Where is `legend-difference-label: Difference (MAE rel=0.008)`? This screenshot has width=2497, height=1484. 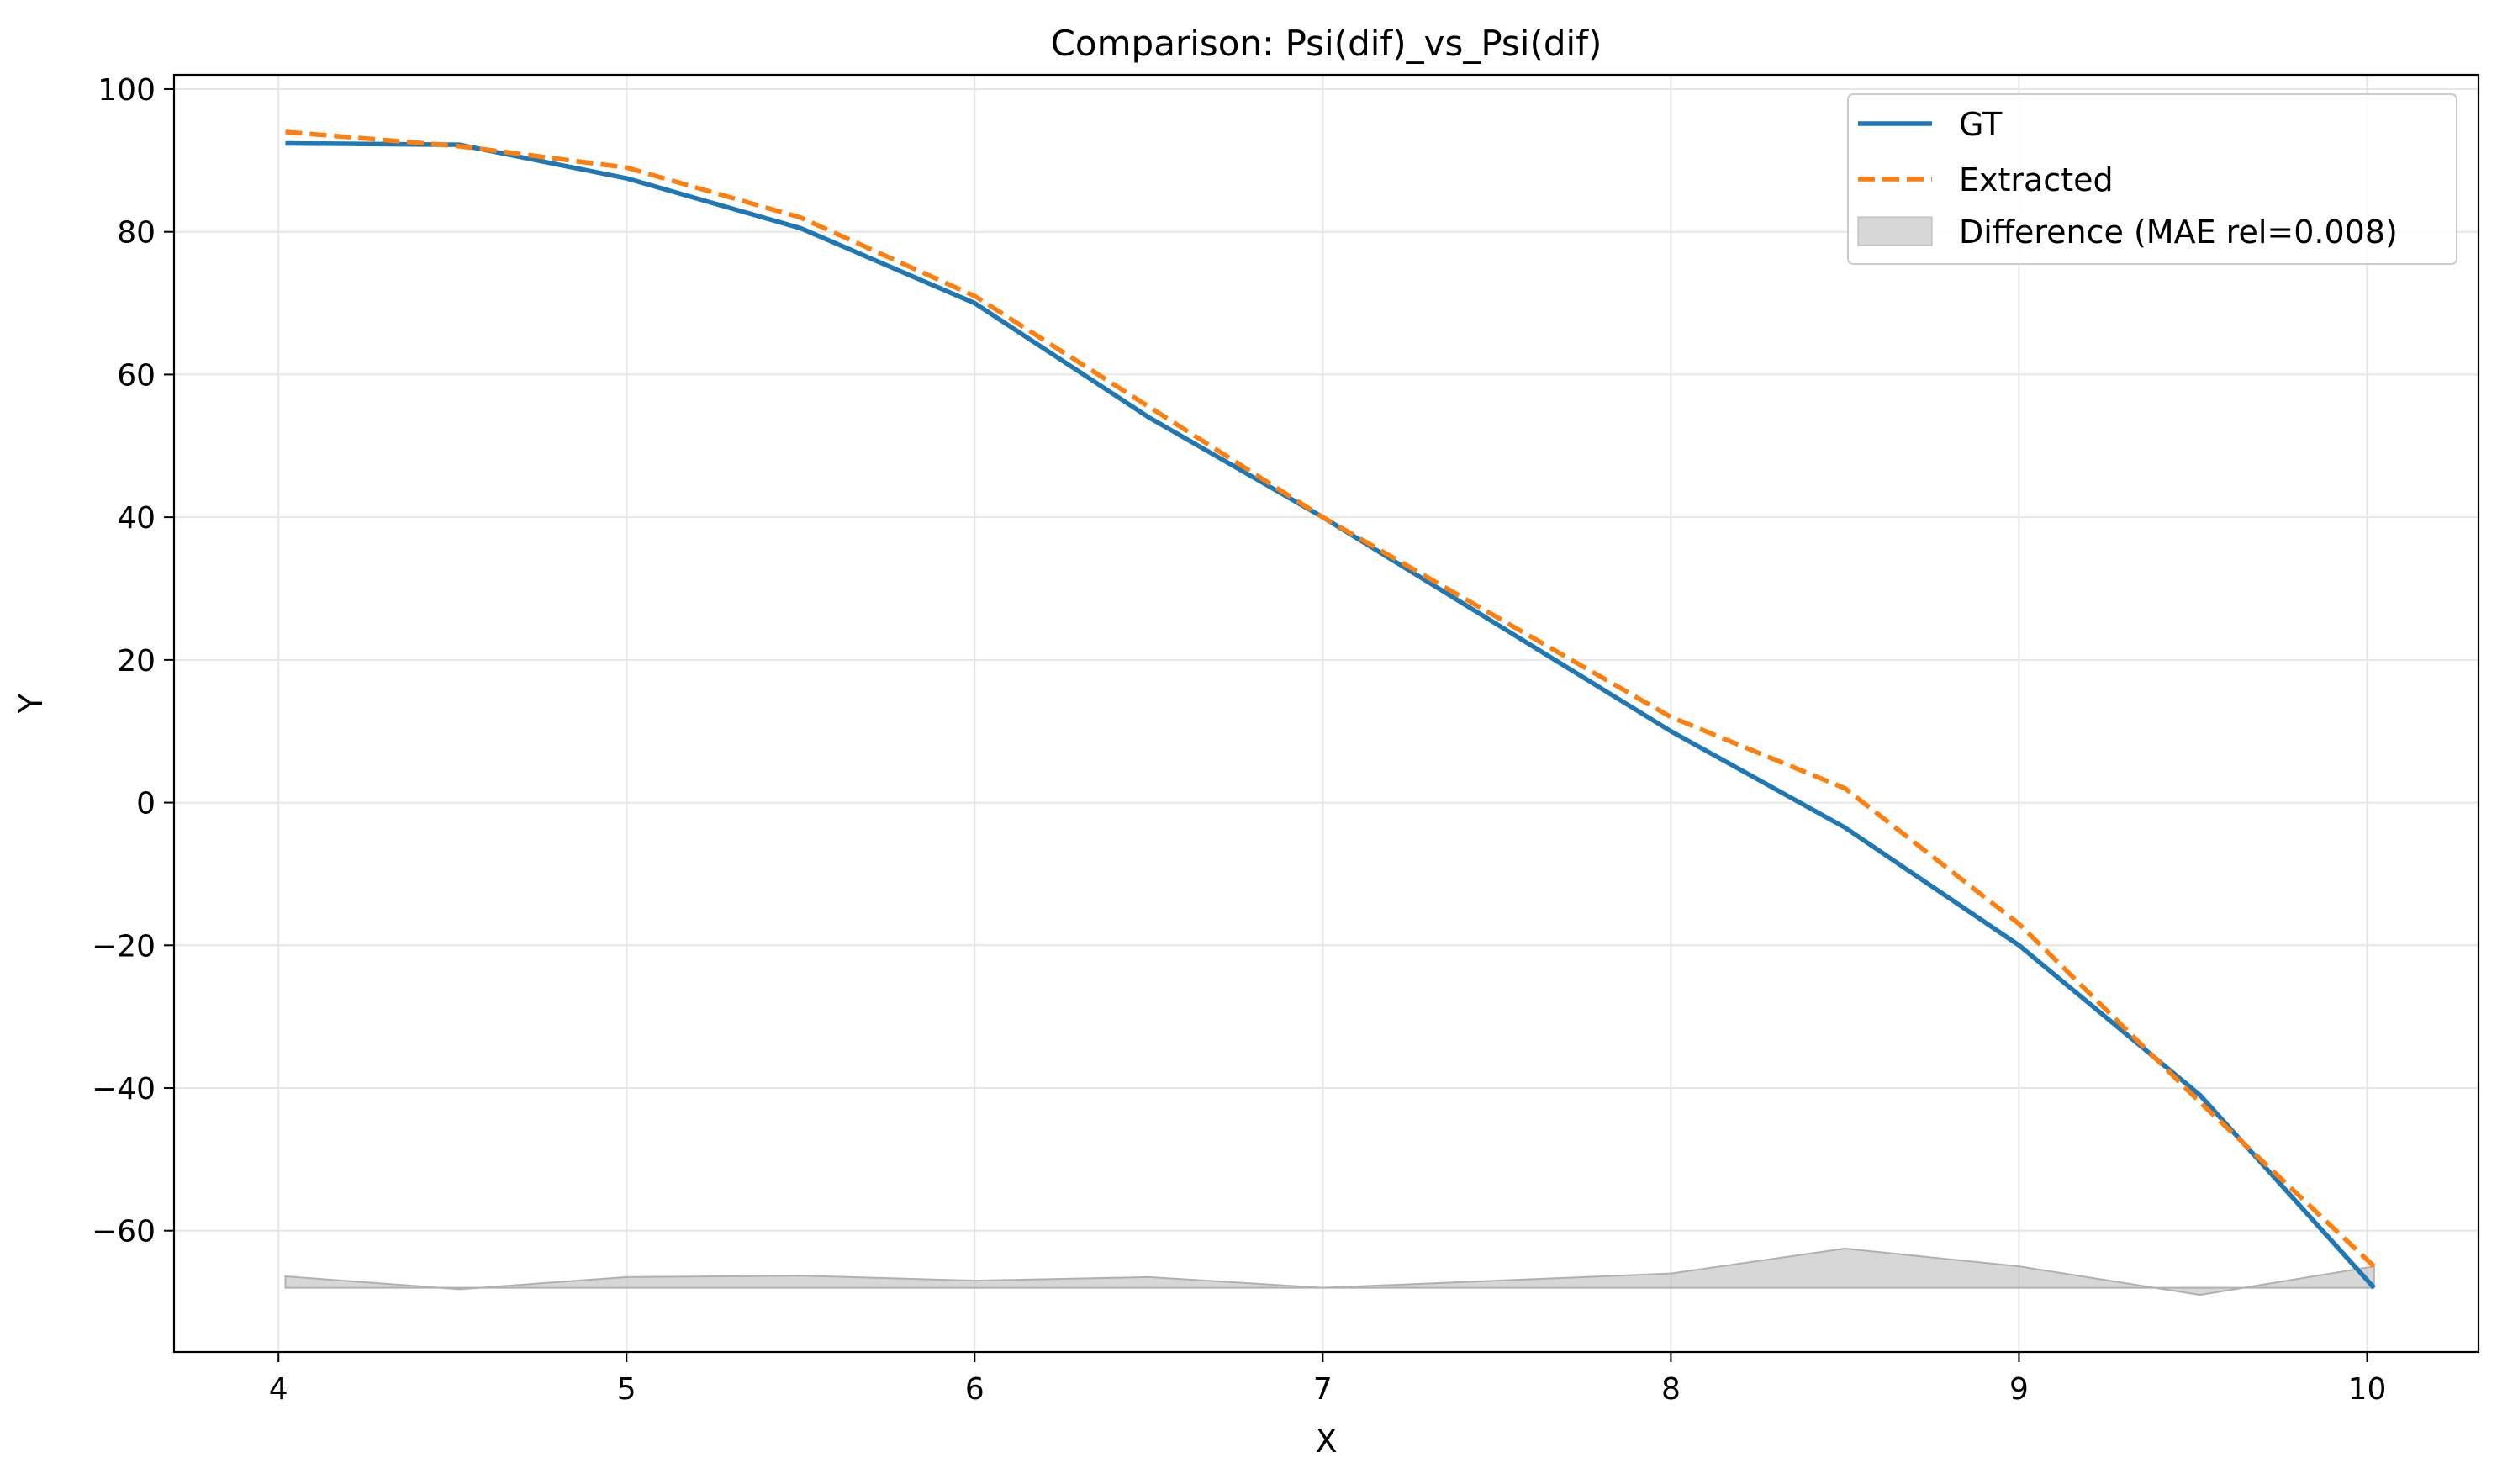
legend-difference-label: Difference (MAE rel=0.008) is located at coordinates (2178, 233).